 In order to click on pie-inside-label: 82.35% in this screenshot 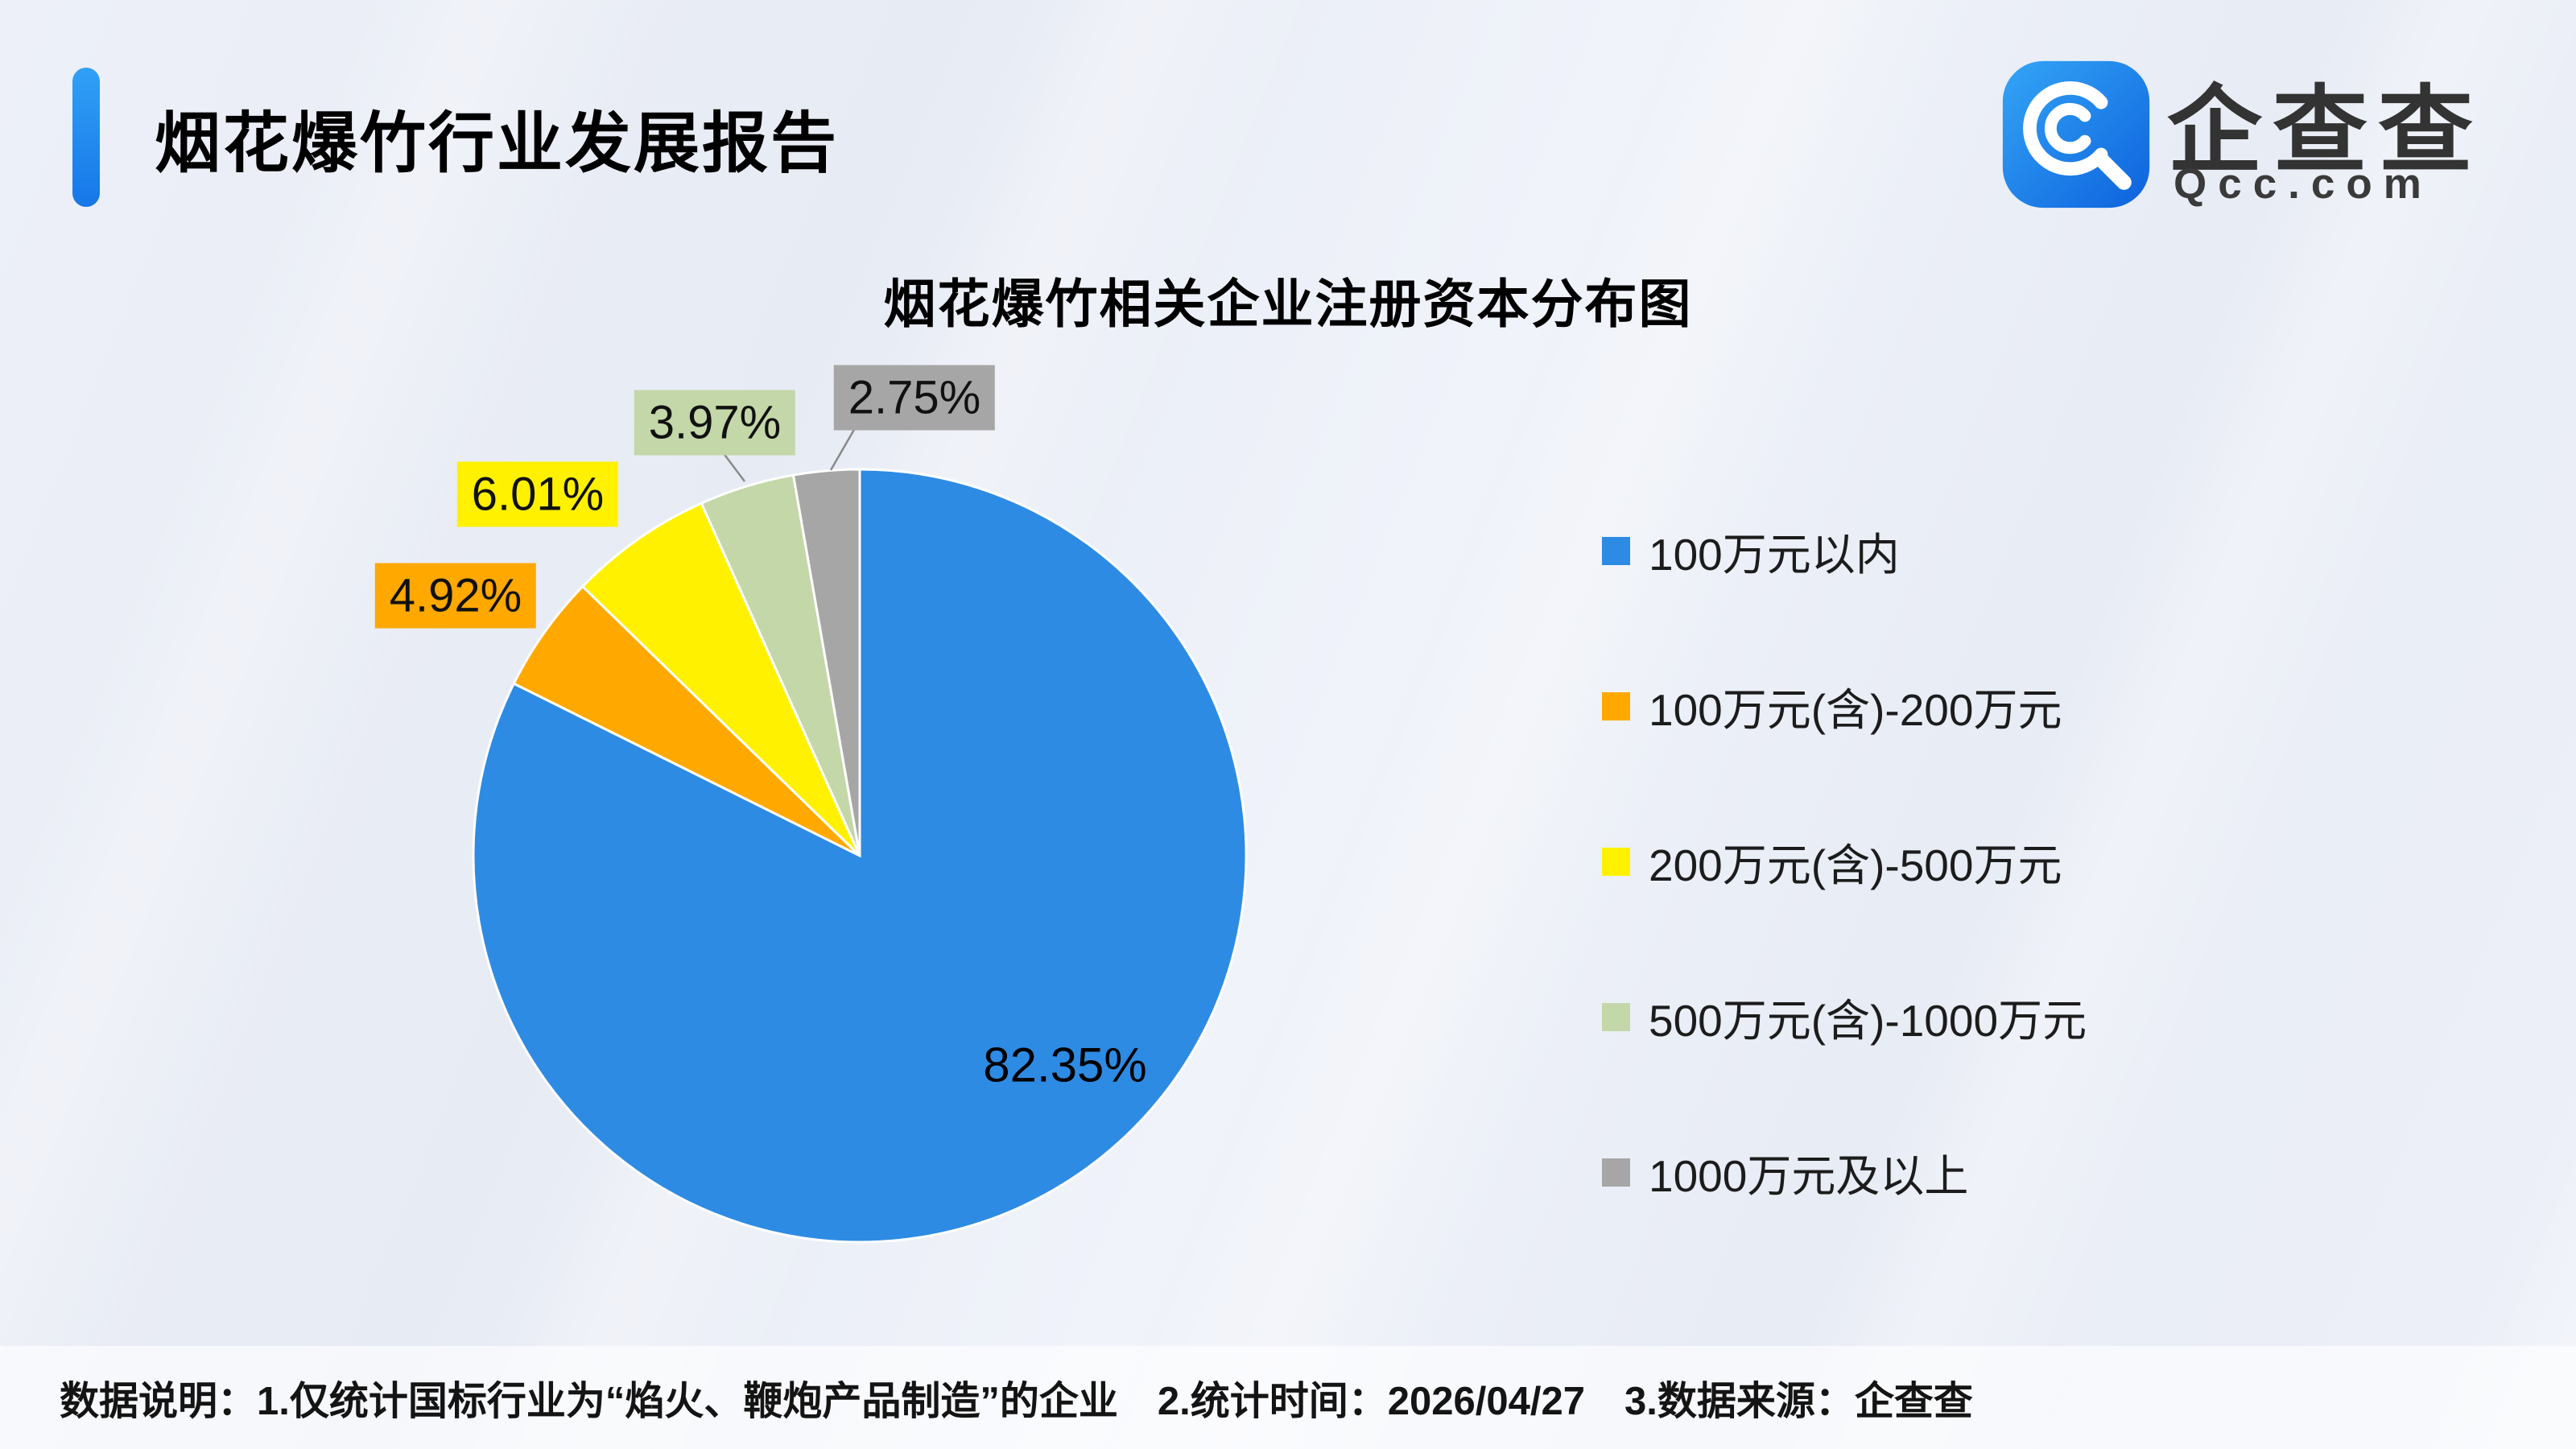, I will do `click(1065, 1065)`.